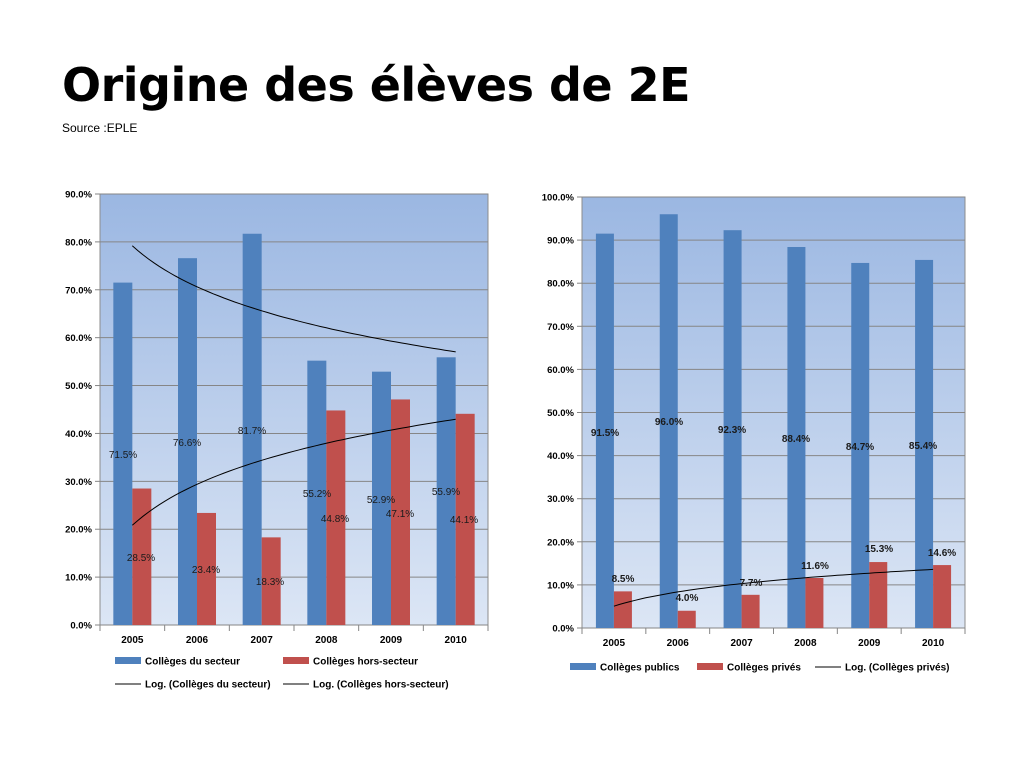  I want to click on left-x-tick-label: 2008, so click(326, 640).